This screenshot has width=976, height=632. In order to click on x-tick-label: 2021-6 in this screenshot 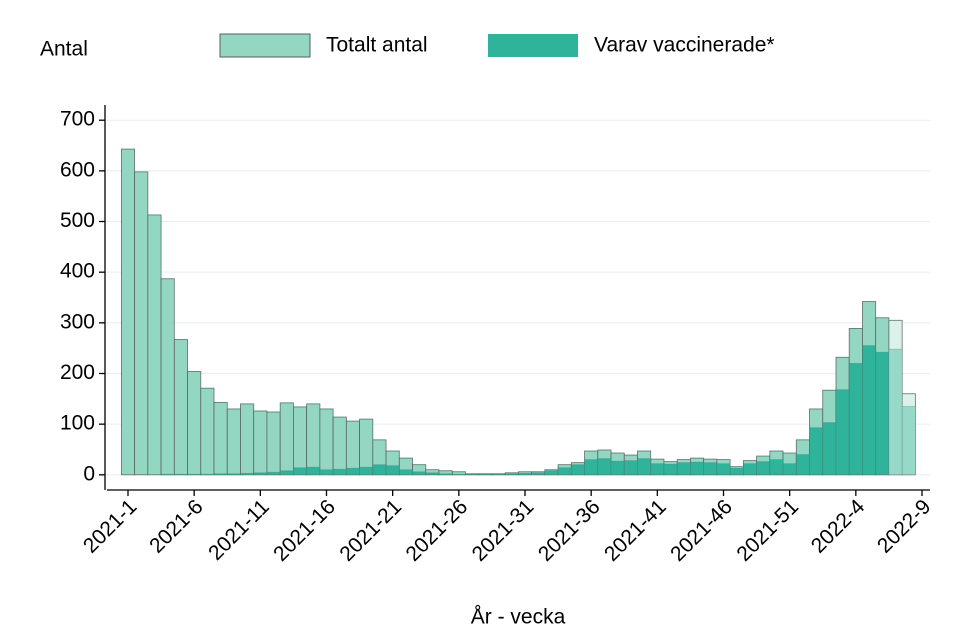, I will do `click(176, 526)`.